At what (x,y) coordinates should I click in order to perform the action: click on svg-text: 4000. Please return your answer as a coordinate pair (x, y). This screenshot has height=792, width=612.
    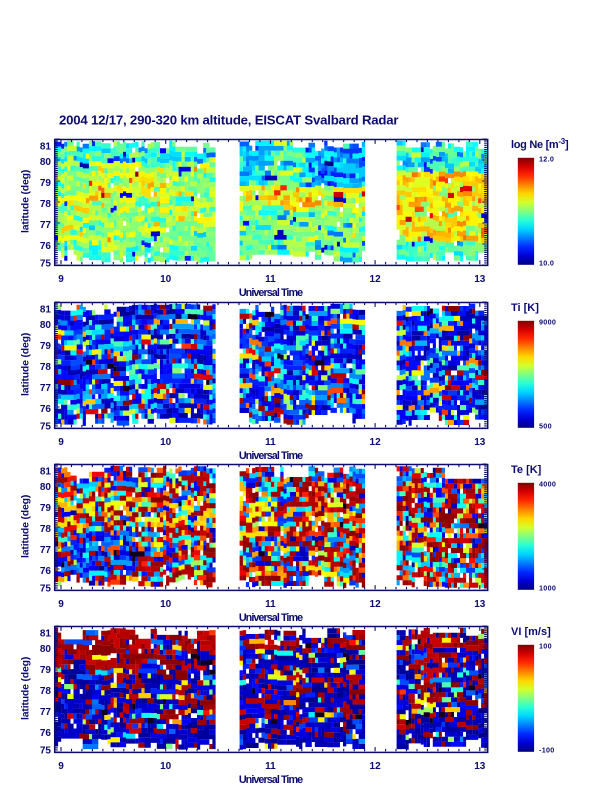
    Looking at the image, I should click on (547, 484).